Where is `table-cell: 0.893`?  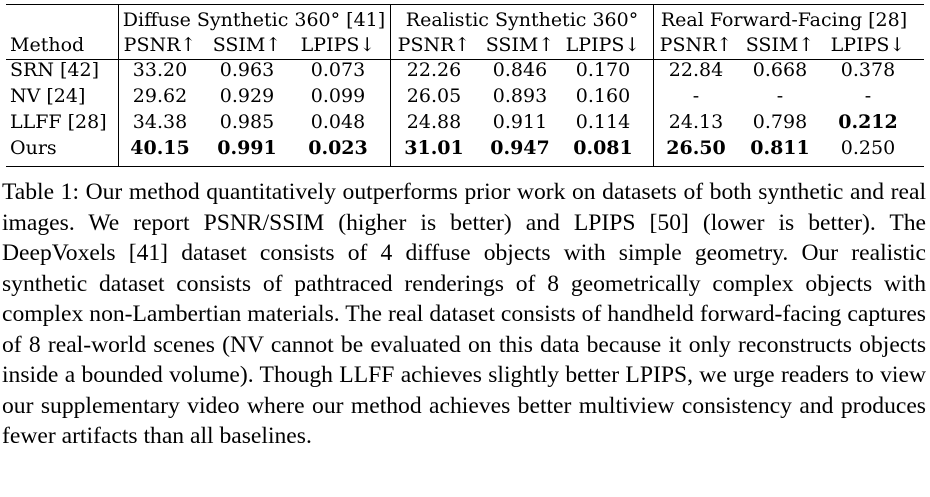
table-cell: 0.893 is located at coordinates (520, 96).